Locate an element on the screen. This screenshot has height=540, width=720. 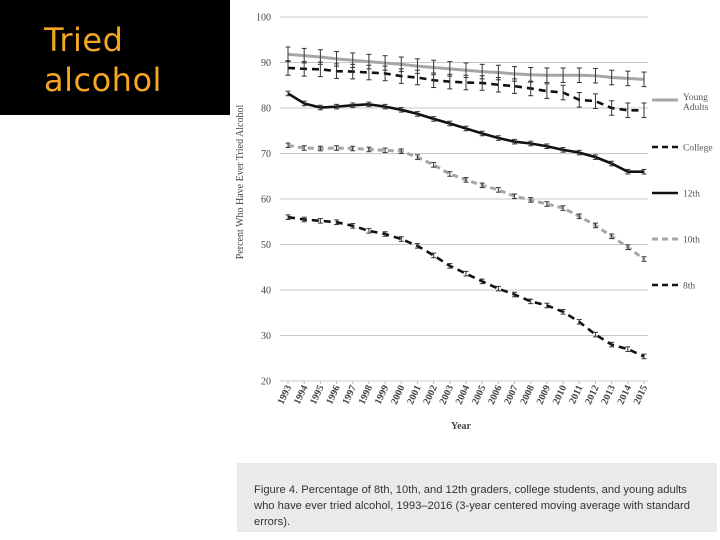
legend-item: 12th is located at coordinates (676, 195).